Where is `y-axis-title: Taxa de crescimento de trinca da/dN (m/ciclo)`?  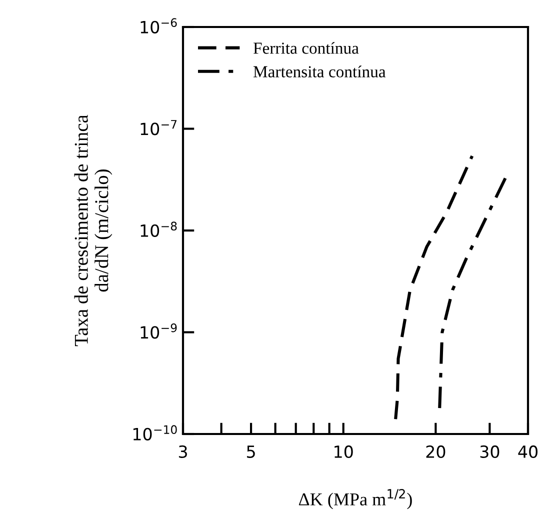 y-axis-title: Taxa de crescimento de trinca da/dN (m/ciclo) is located at coordinates (93, 230).